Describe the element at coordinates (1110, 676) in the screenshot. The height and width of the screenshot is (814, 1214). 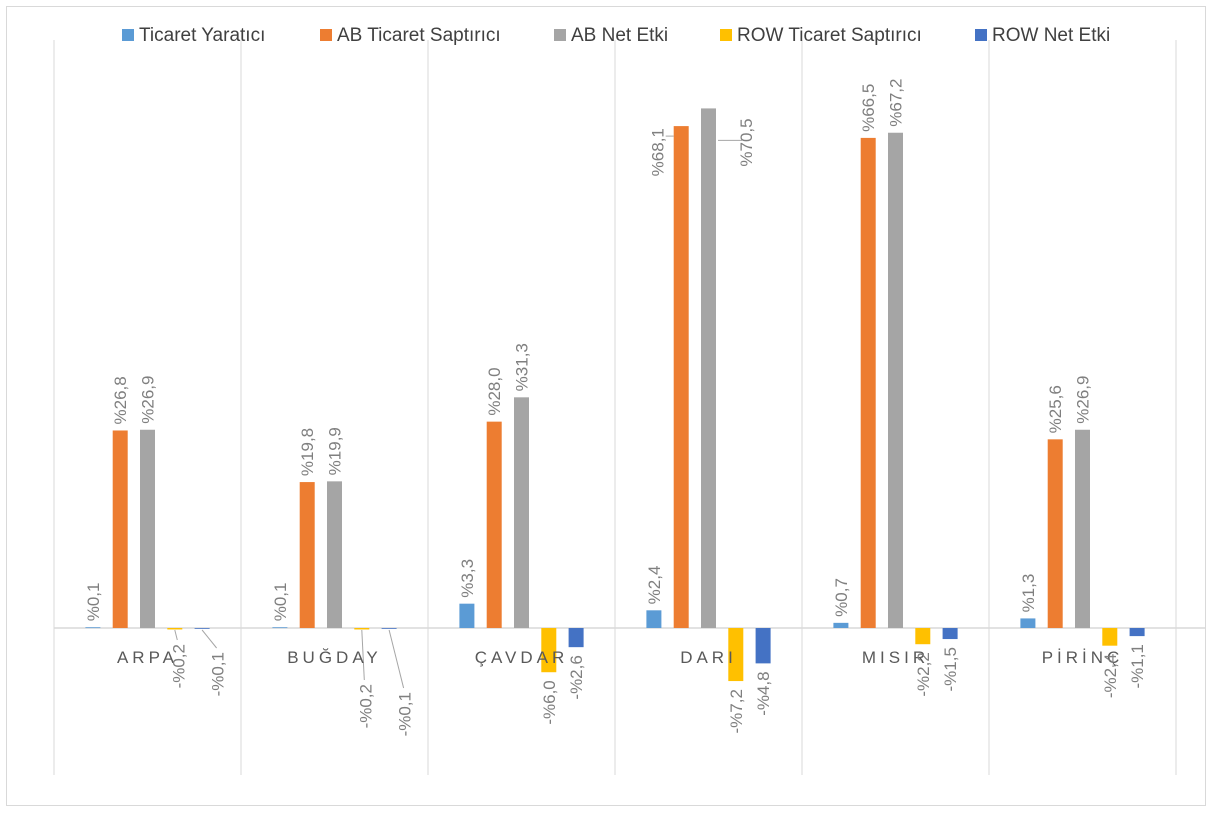
I see `data-label: -%2,4` at that location.